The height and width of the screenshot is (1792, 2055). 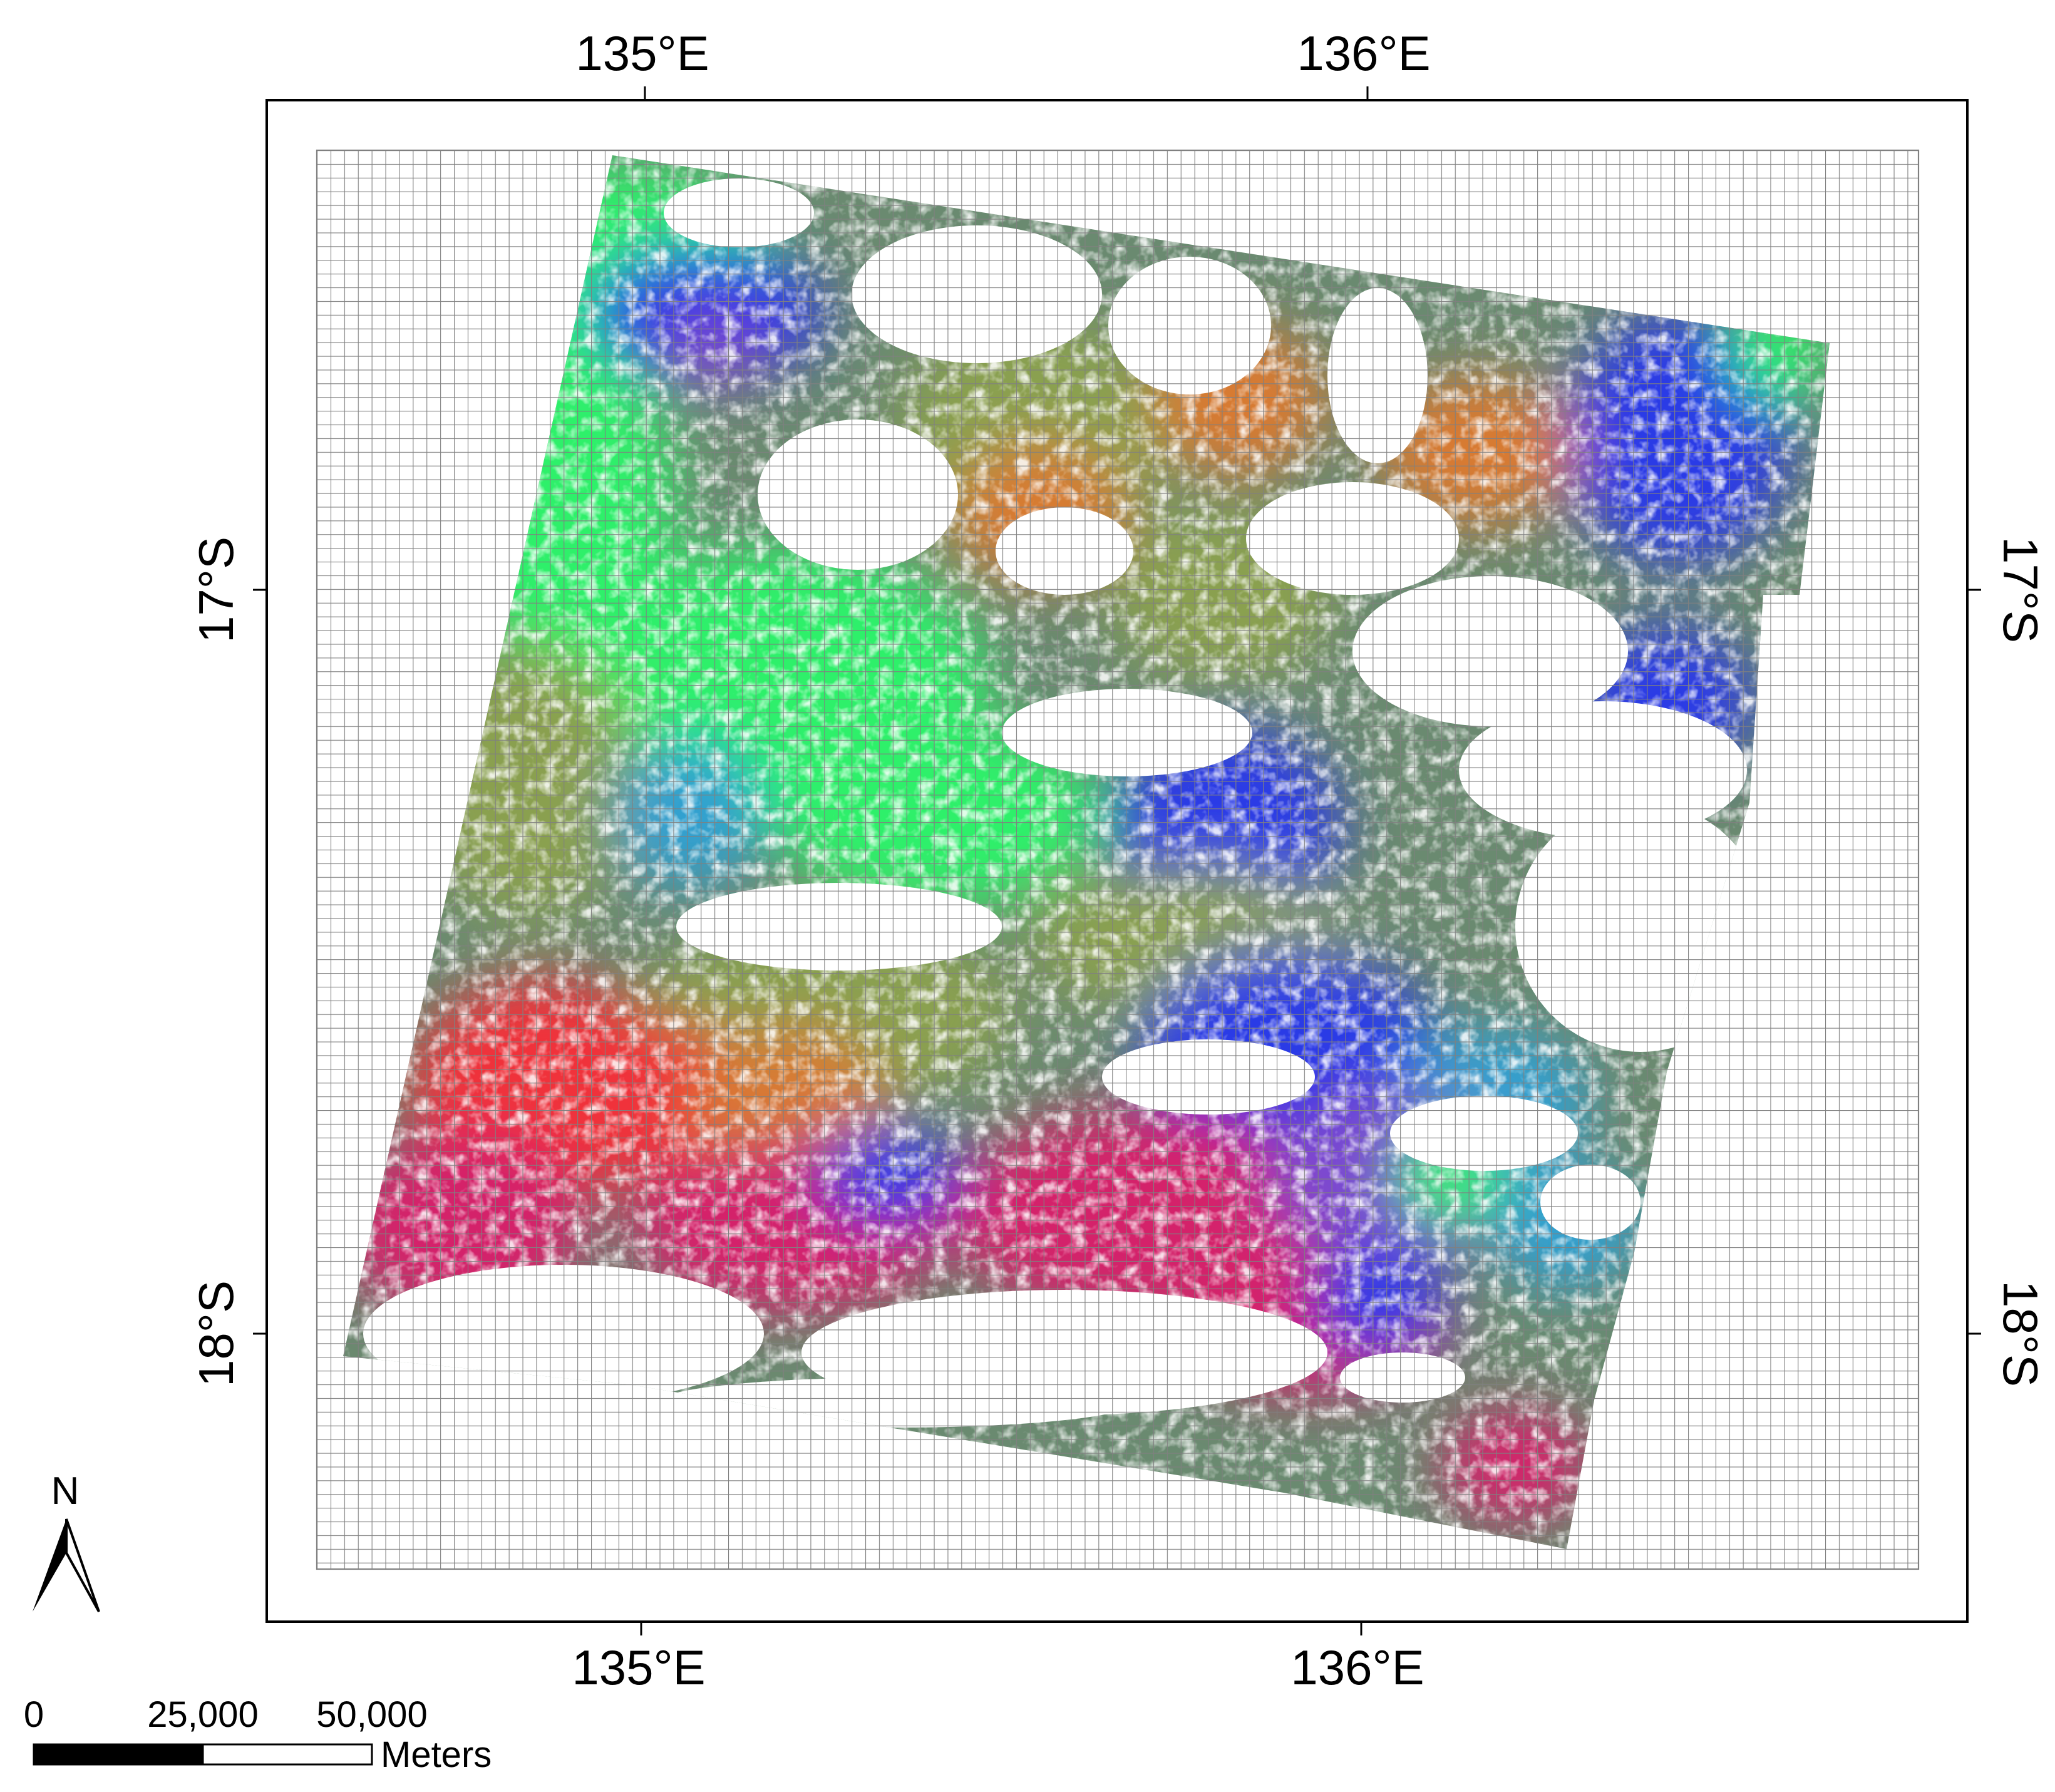 I want to click on right-lat-label-18s: 18°S, so click(x=2021, y=1333).